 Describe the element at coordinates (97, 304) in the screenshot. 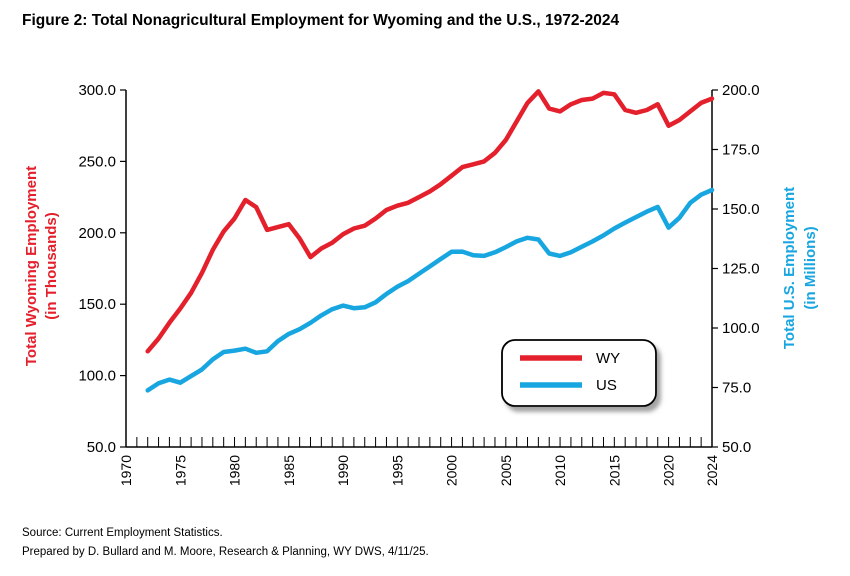

I see `left-tick-label: 150.0` at that location.